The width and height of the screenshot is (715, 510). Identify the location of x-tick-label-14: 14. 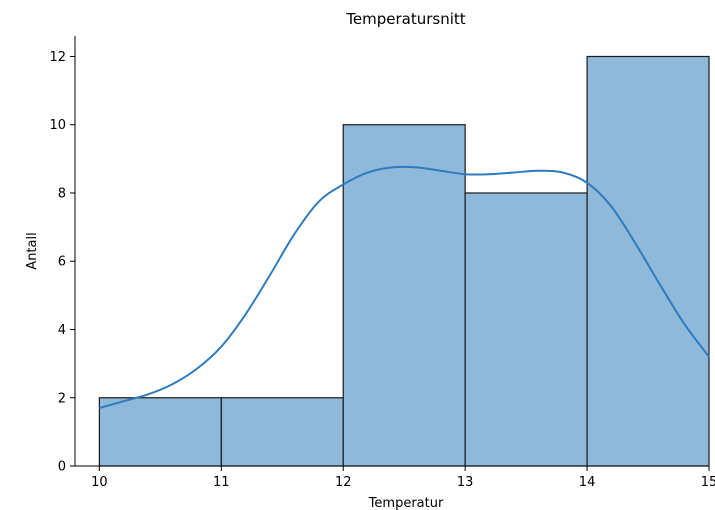
(587, 482).